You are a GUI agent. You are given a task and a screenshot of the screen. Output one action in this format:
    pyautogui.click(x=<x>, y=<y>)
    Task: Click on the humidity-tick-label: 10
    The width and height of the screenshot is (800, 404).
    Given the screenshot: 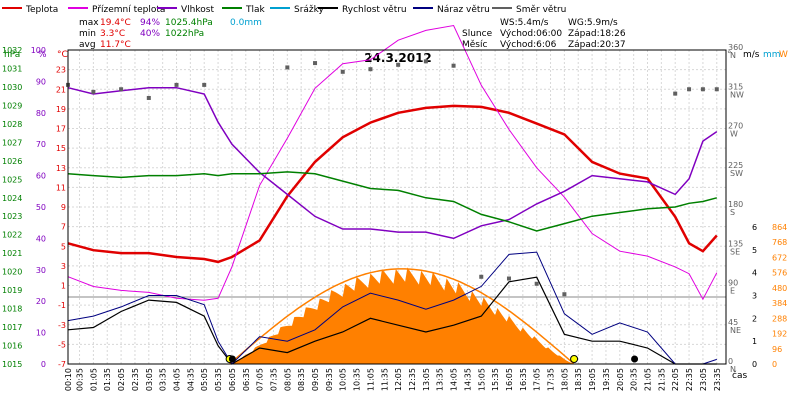 What is the action you would take?
    pyautogui.click(x=41, y=333)
    